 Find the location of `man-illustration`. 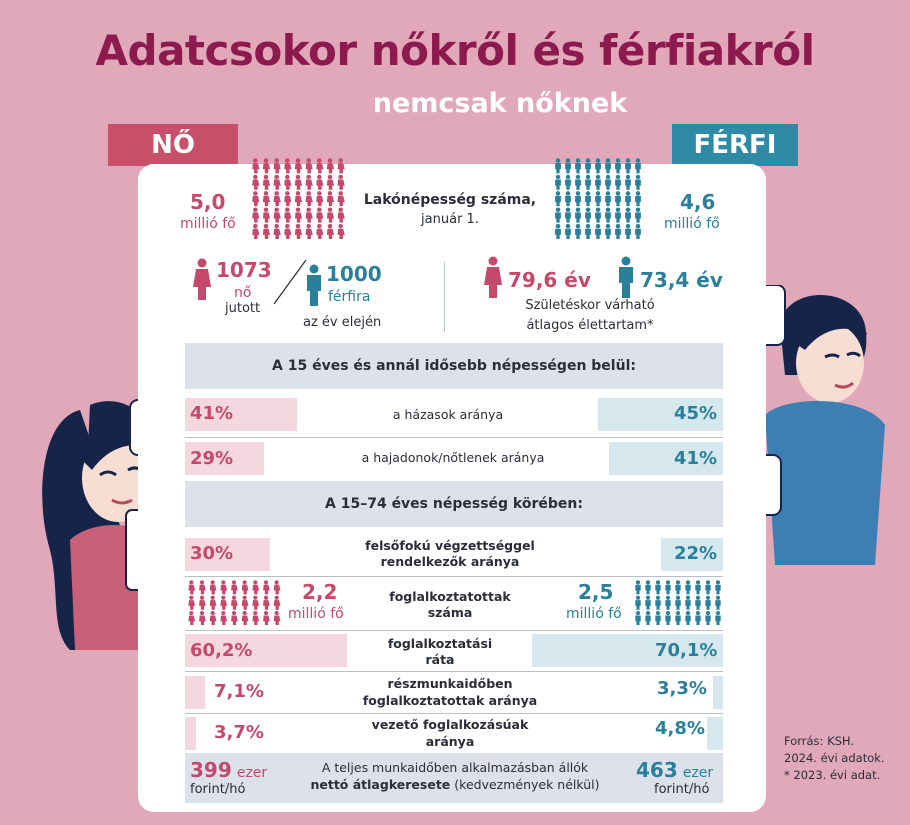

man-illustration is located at coordinates (819, 425).